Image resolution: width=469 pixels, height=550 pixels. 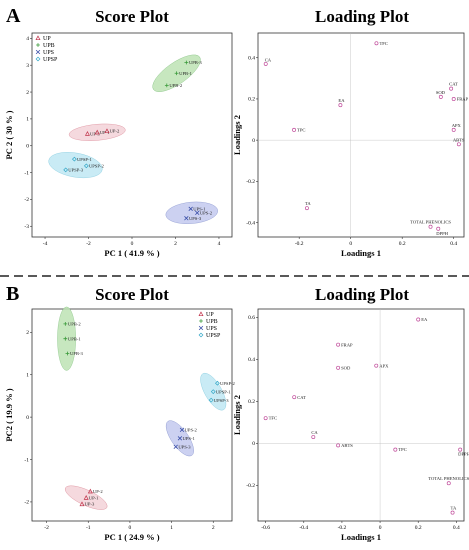 I want to click on x-tick-label: 4, so click(x=219, y=244).